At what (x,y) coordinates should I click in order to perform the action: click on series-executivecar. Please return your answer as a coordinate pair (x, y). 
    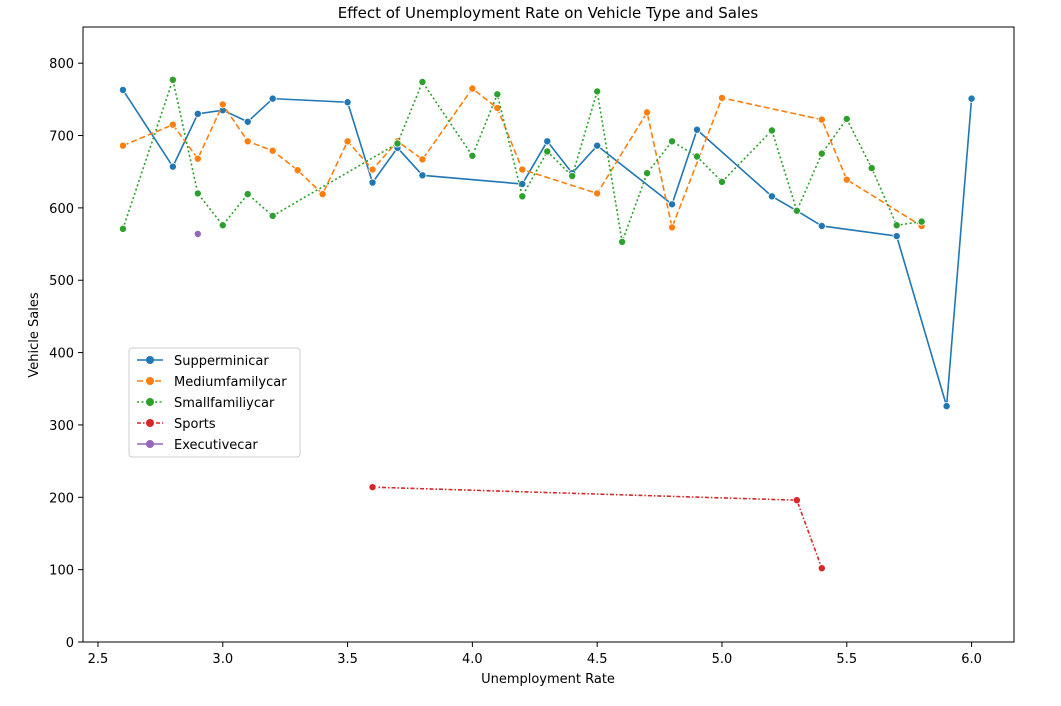
    Looking at the image, I should click on (197, 233).